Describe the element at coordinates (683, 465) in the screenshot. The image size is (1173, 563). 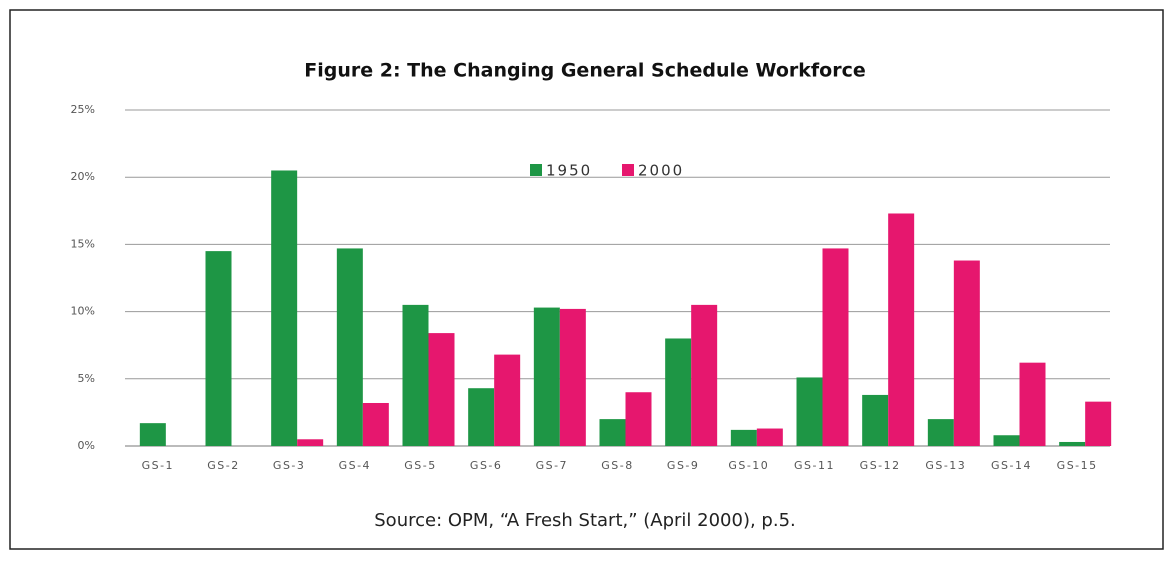
I see `x-tick-label: GS-9` at that location.